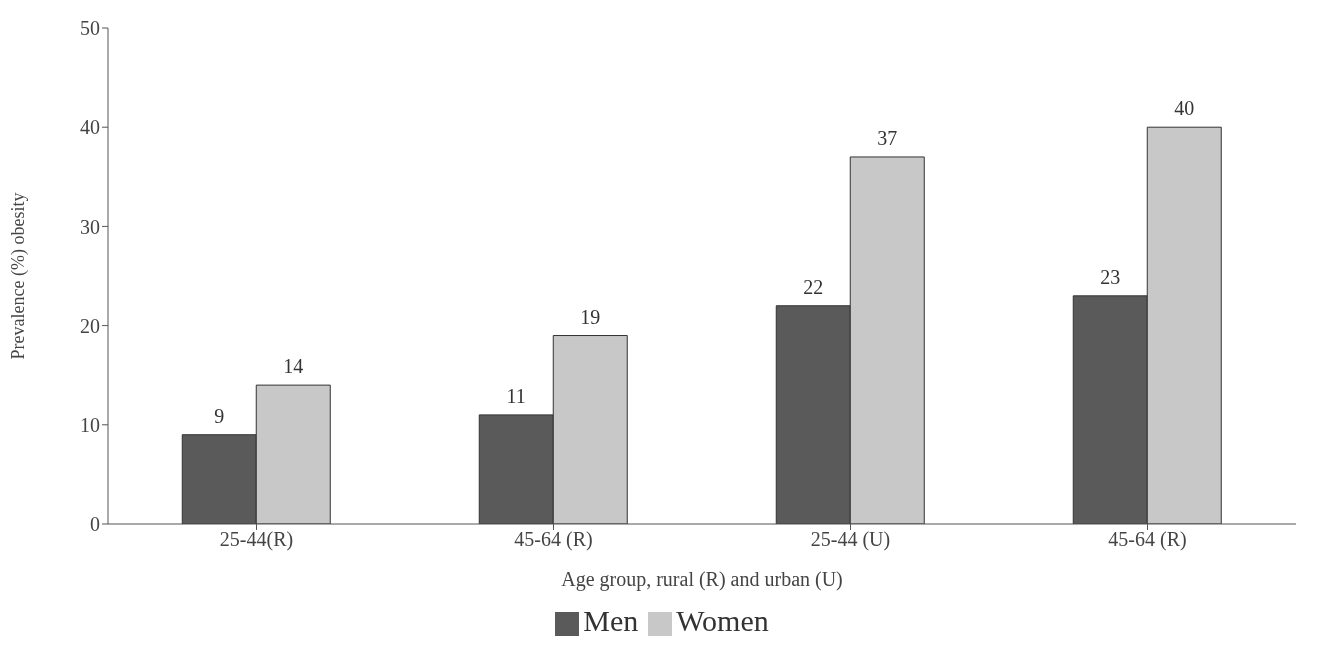 The width and height of the screenshot is (1334, 656). I want to click on y-tick-label: 20, so click(90, 325).